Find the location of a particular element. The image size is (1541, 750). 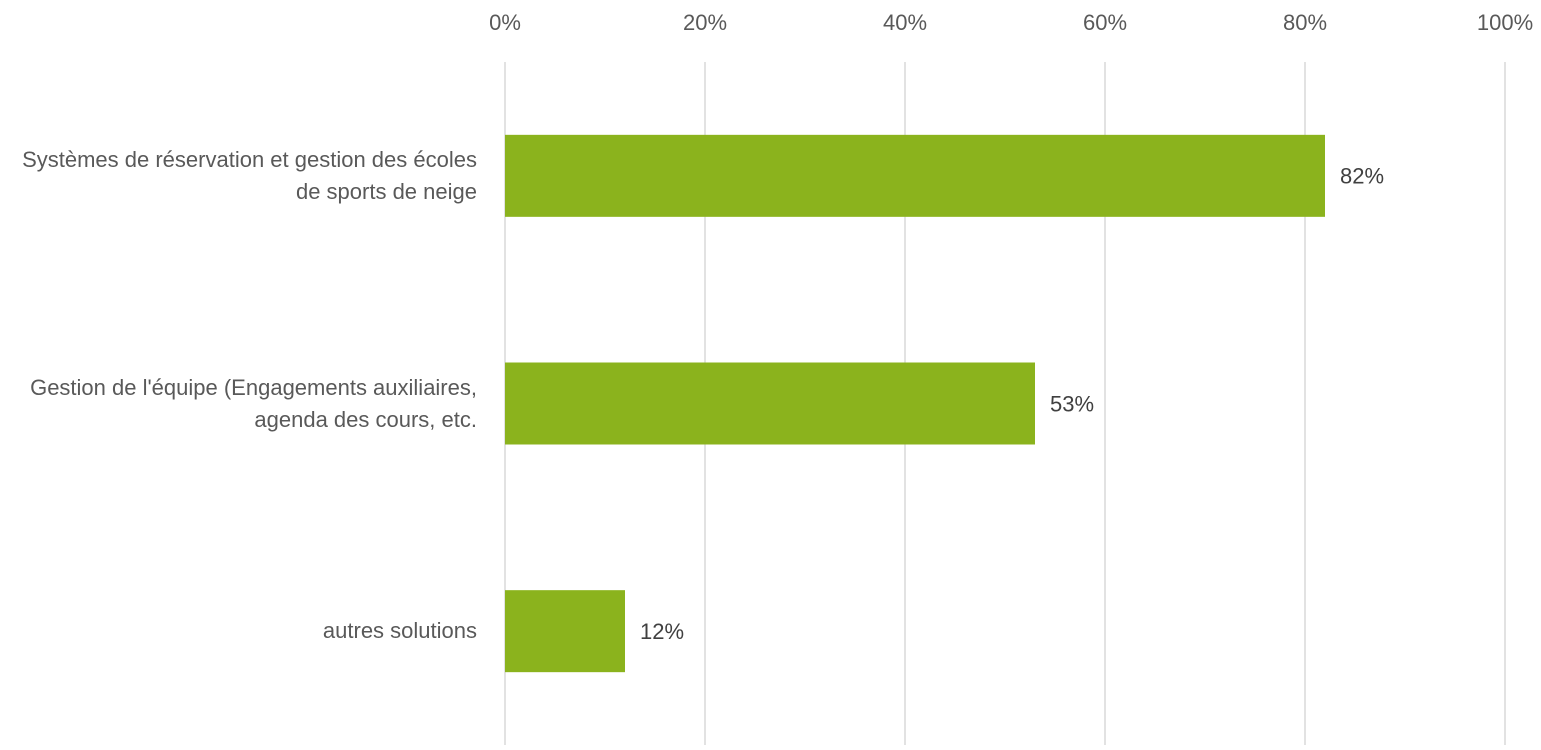

data-label: 53% is located at coordinates (1072, 403).